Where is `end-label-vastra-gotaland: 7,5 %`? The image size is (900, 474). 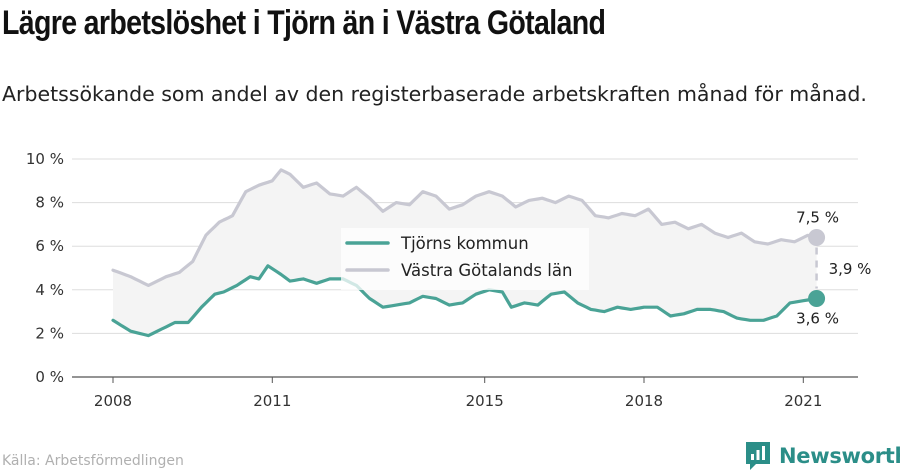 end-label-vastra-gotaland: 7,5 % is located at coordinates (817, 217).